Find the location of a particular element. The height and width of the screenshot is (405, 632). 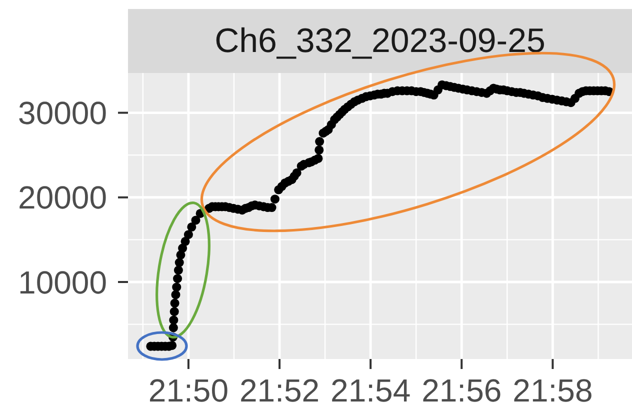

y-tick-label: 10000 is located at coordinates (62, 282).